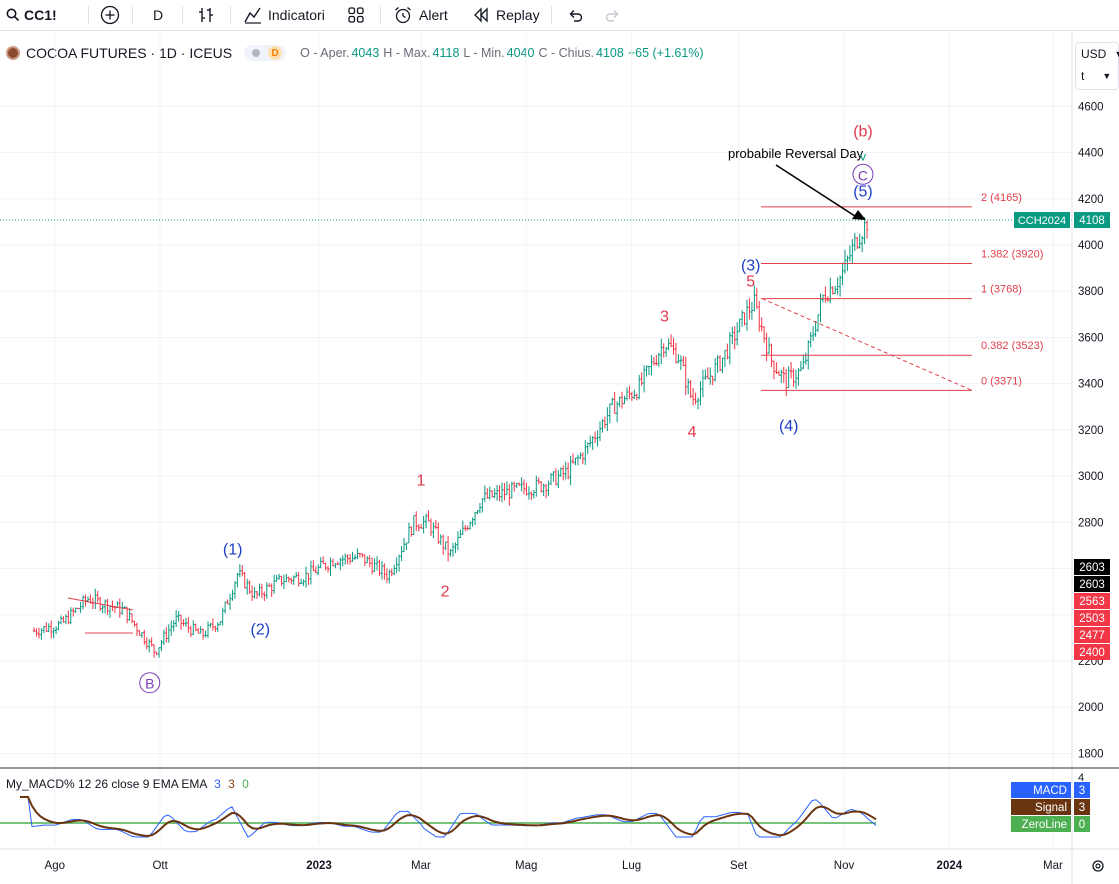 The image size is (1119, 884). What do you see at coordinates (1053, 866) in the screenshot?
I see `time-tick-label: Mar` at bounding box center [1053, 866].